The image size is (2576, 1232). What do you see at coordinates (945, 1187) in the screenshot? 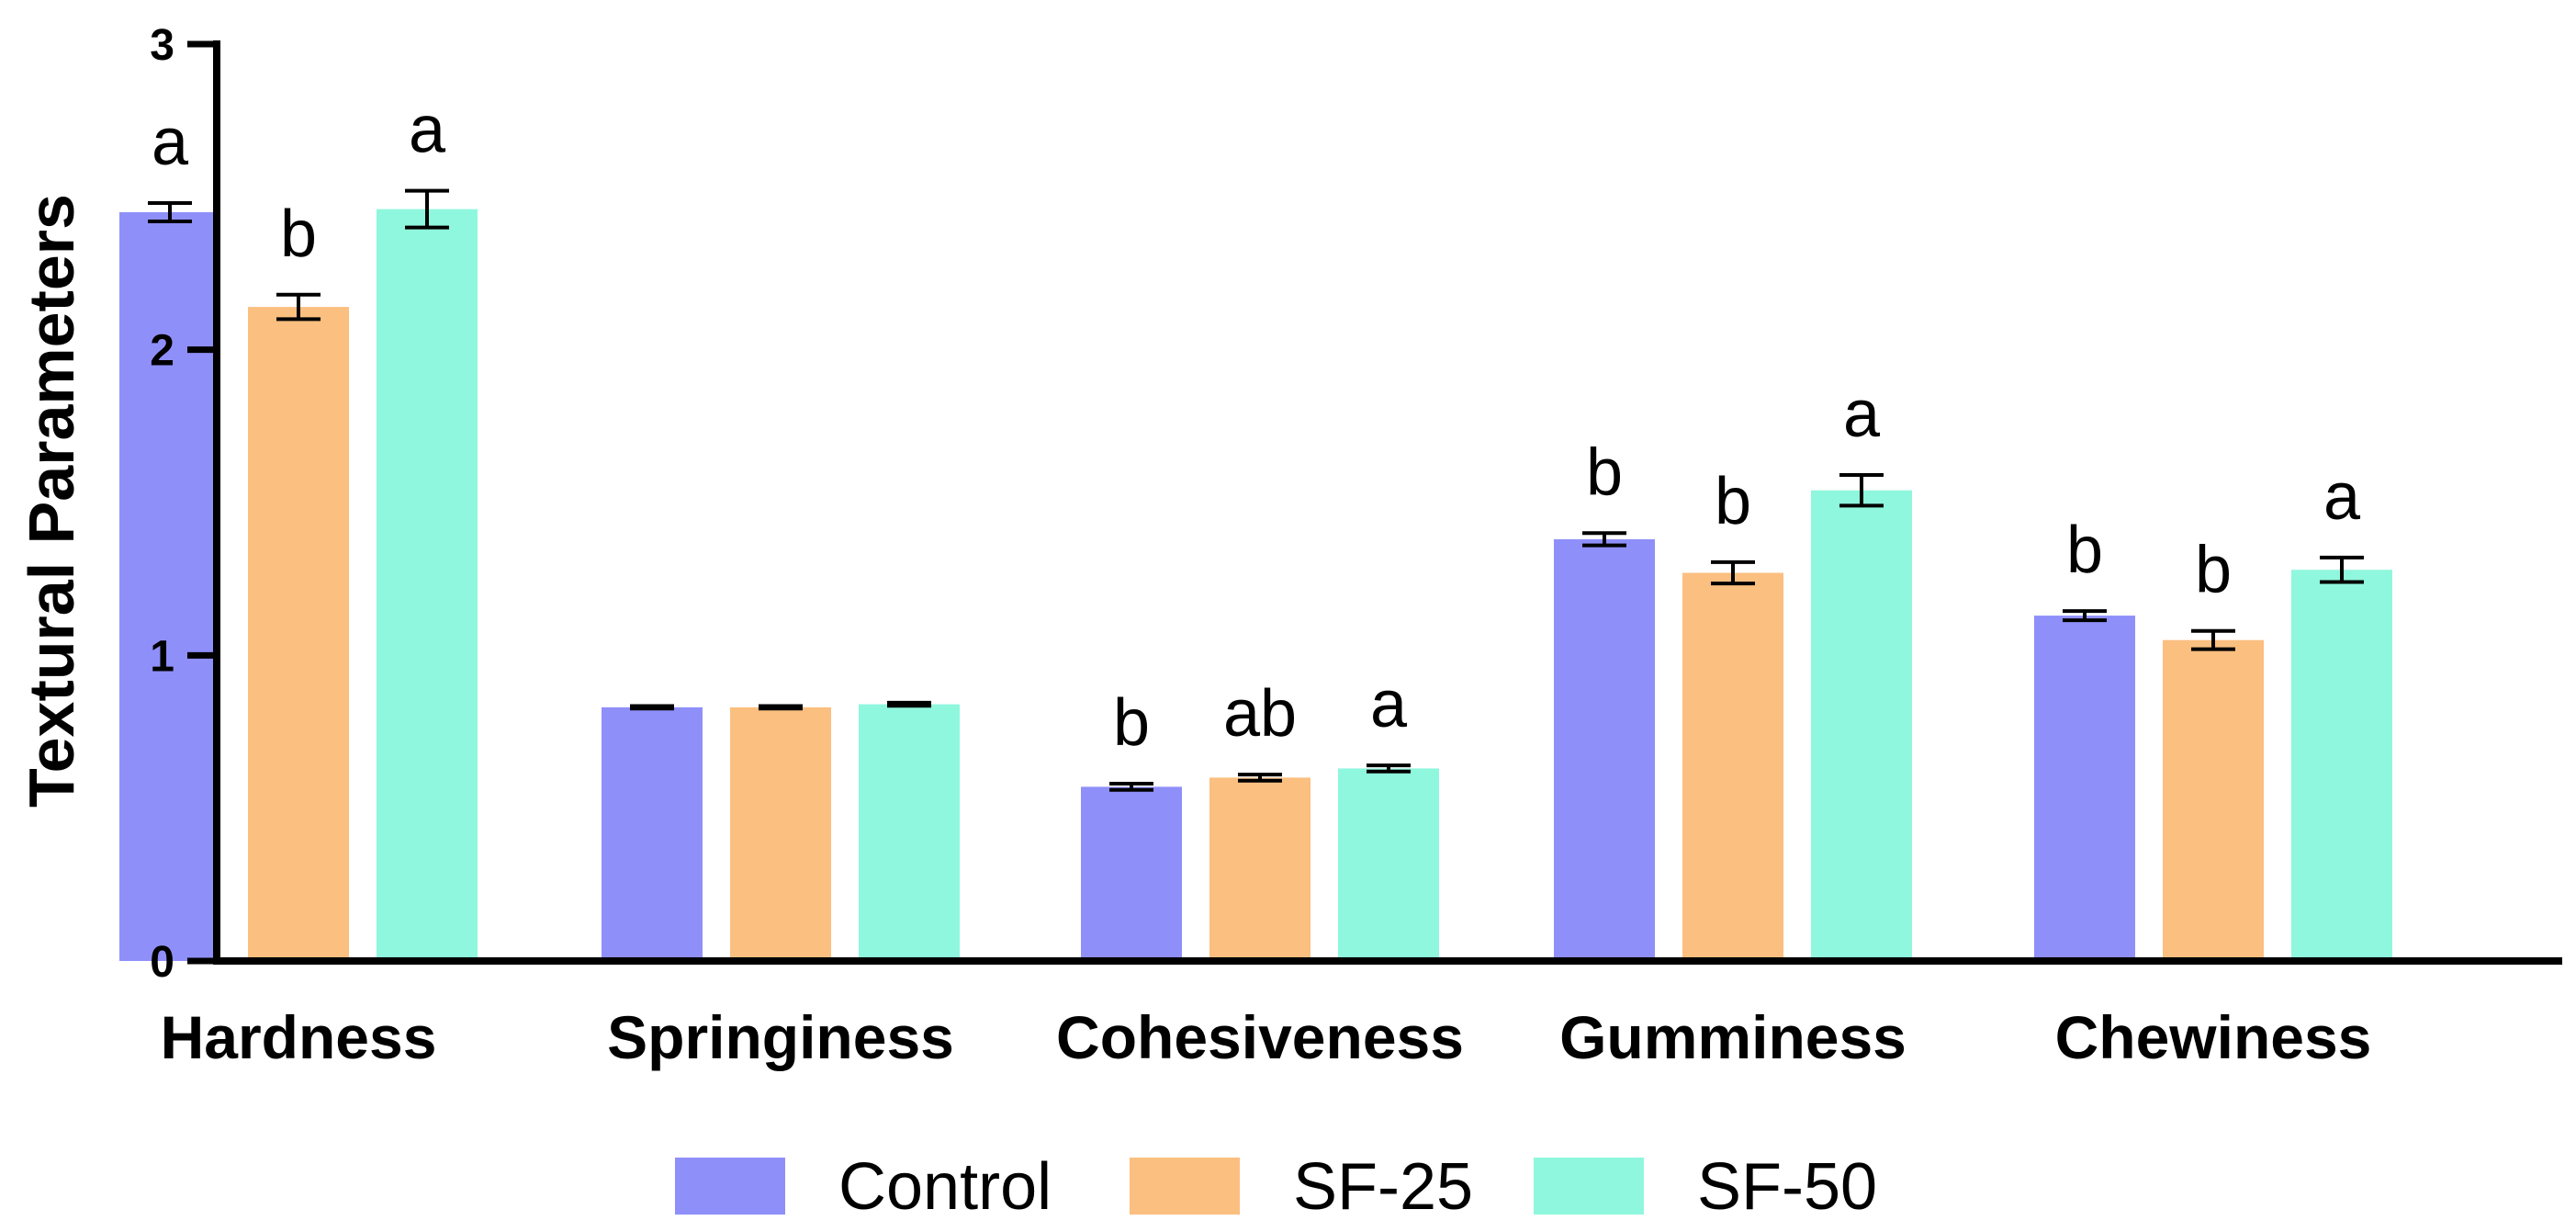
I see `legend-label: Control` at bounding box center [945, 1187].